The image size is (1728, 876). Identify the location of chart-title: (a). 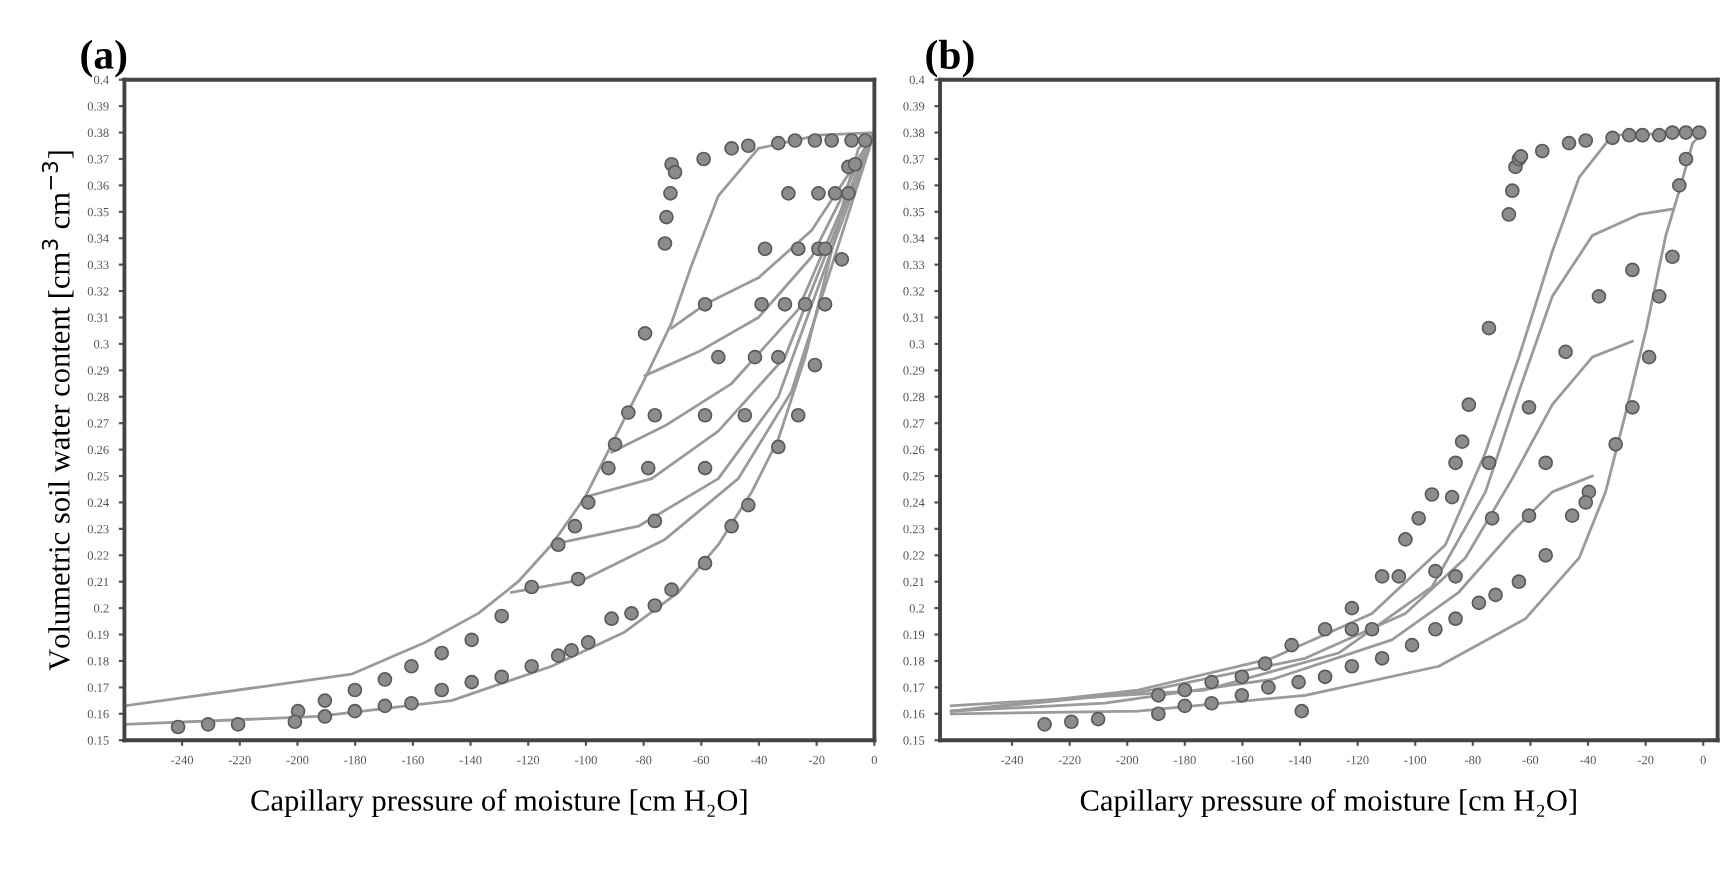
(104, 58).